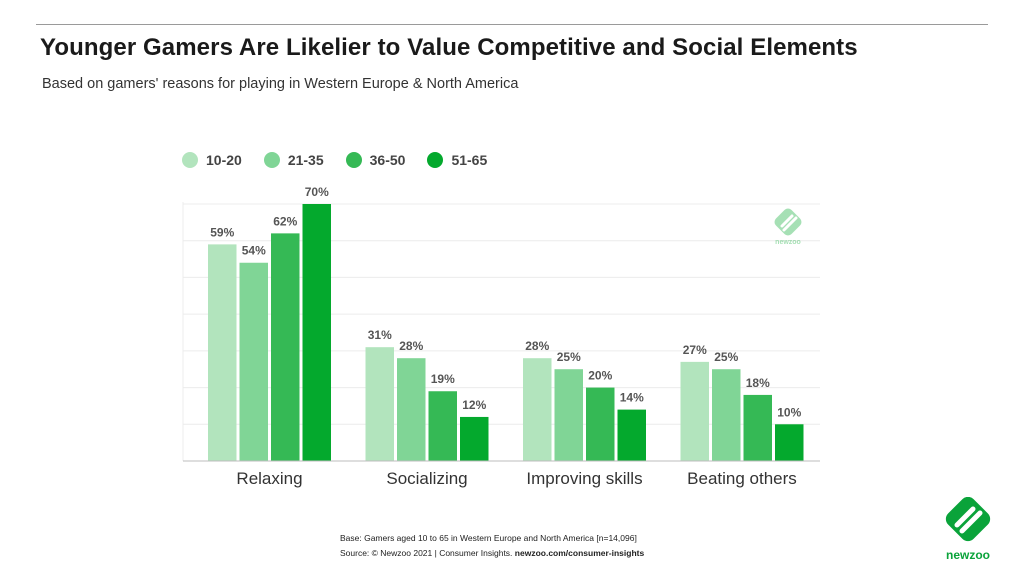 This screenshot has width=1024, height=576. Describe the element at coordinates (788, 242) in the screenshot. I see `watermark-text: newzoo` at that location.